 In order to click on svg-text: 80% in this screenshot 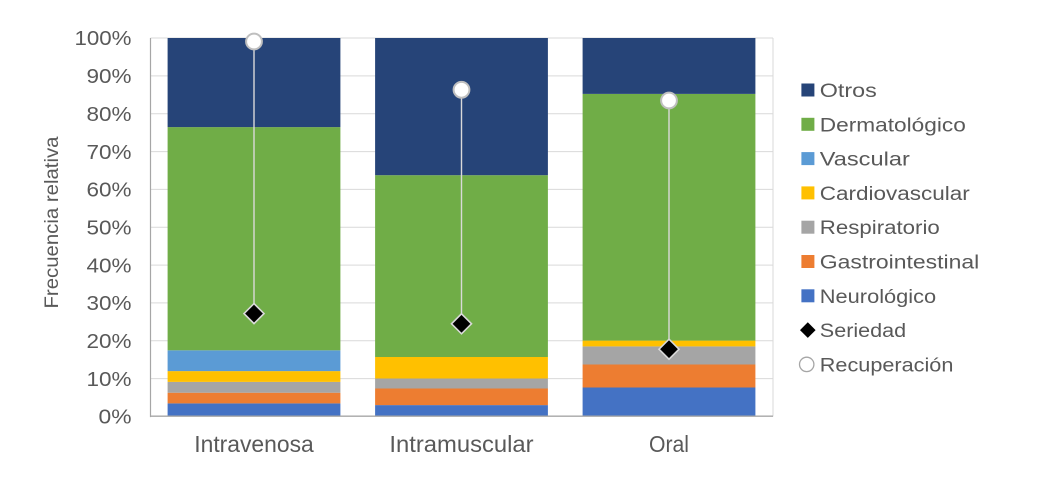, I will do `click(109, 115)`.